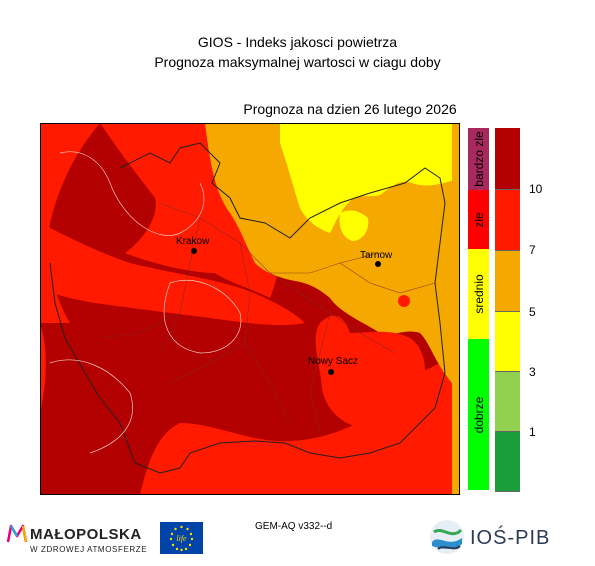 The image size is (595, 566). Describe the element at coordinates (532, 312) in the screenshot. I see `scale-tick: 5` at that location.